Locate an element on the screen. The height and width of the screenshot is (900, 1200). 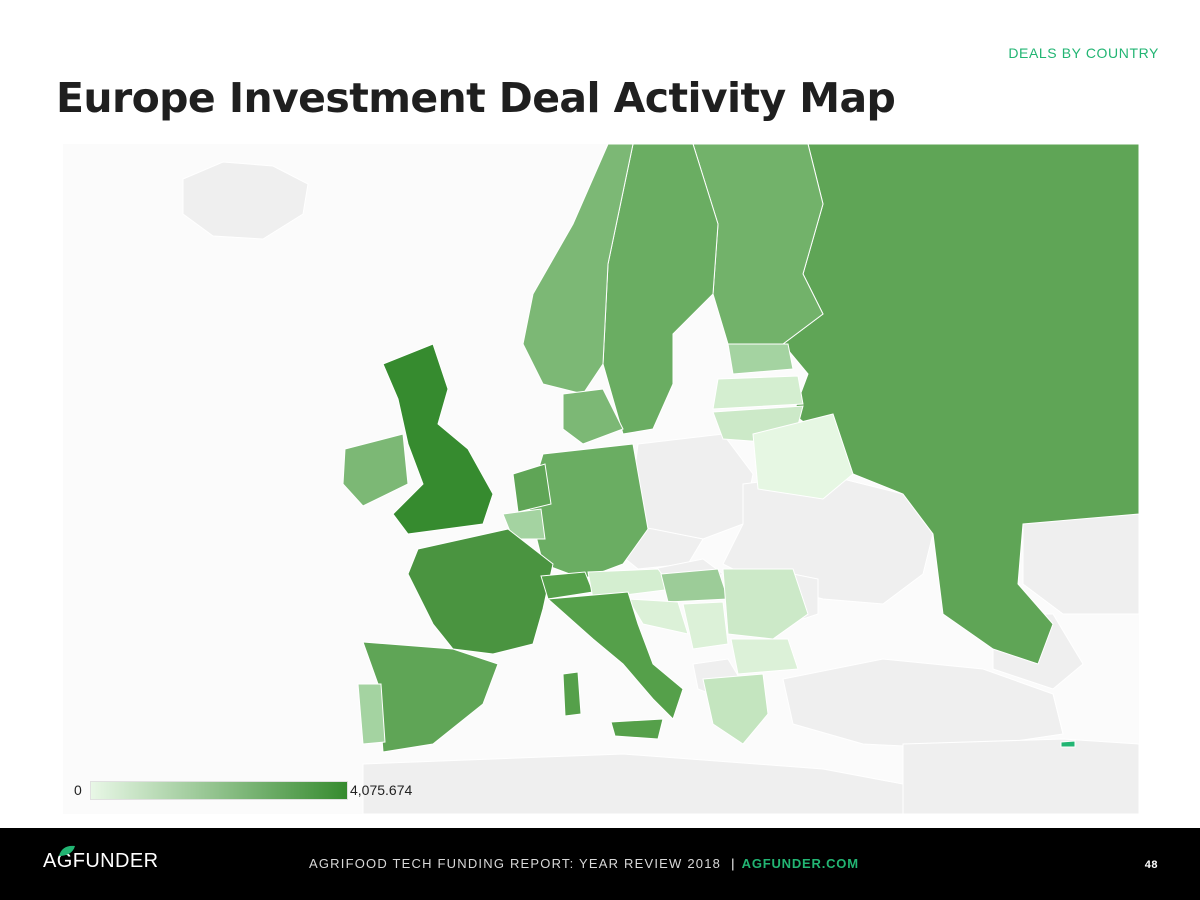
region-uk is located at coordinates (438, 439).